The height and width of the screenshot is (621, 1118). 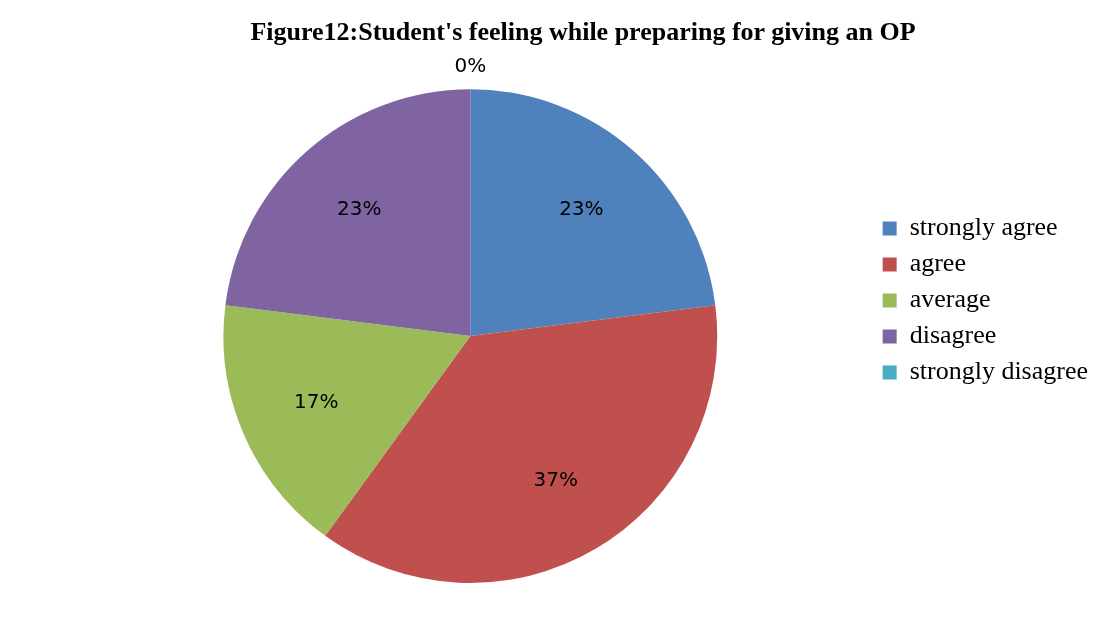 What do you see at coordinates (470, 65) in the screenshot?
I see `text: 0%` at bounding box center [470, 65].